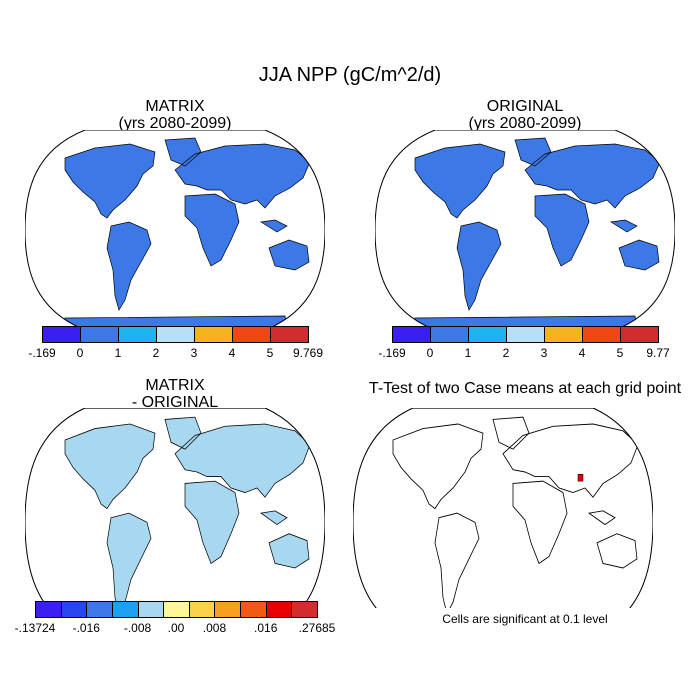 This screenshot has width=700, height=700. I want to click on figure-title: JJA NPP (gC/m^2/d), so click(350, 75).